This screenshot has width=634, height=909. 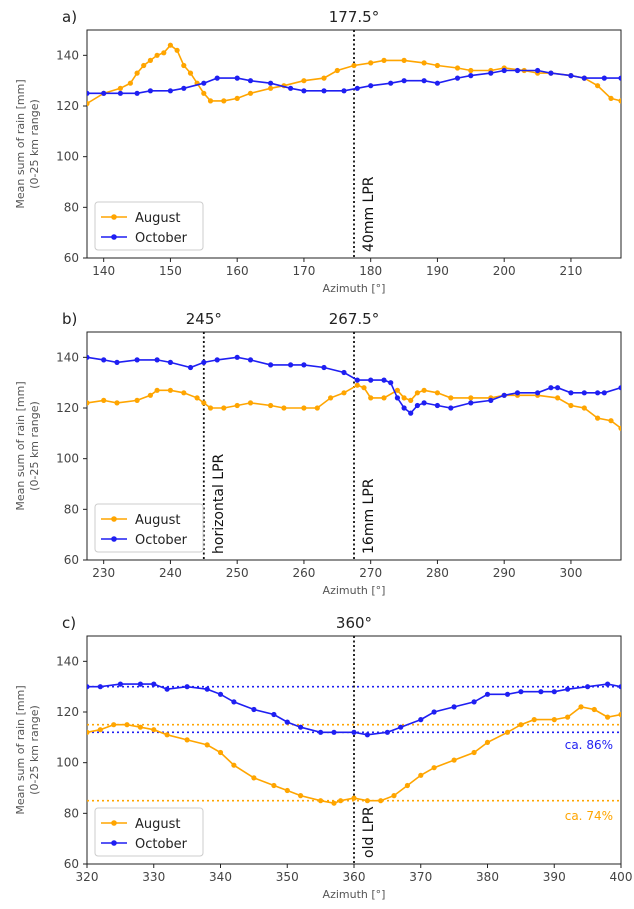 I want to click on x-tick-label: 190, so click(x=437, y=271).